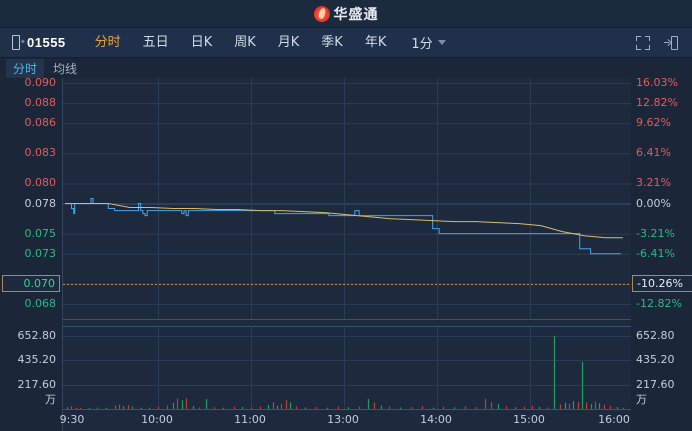  I want to click on time-axis: 9:30 10:00 11:00 13:00 14:00 15:00 16:00, so click(346, 420).